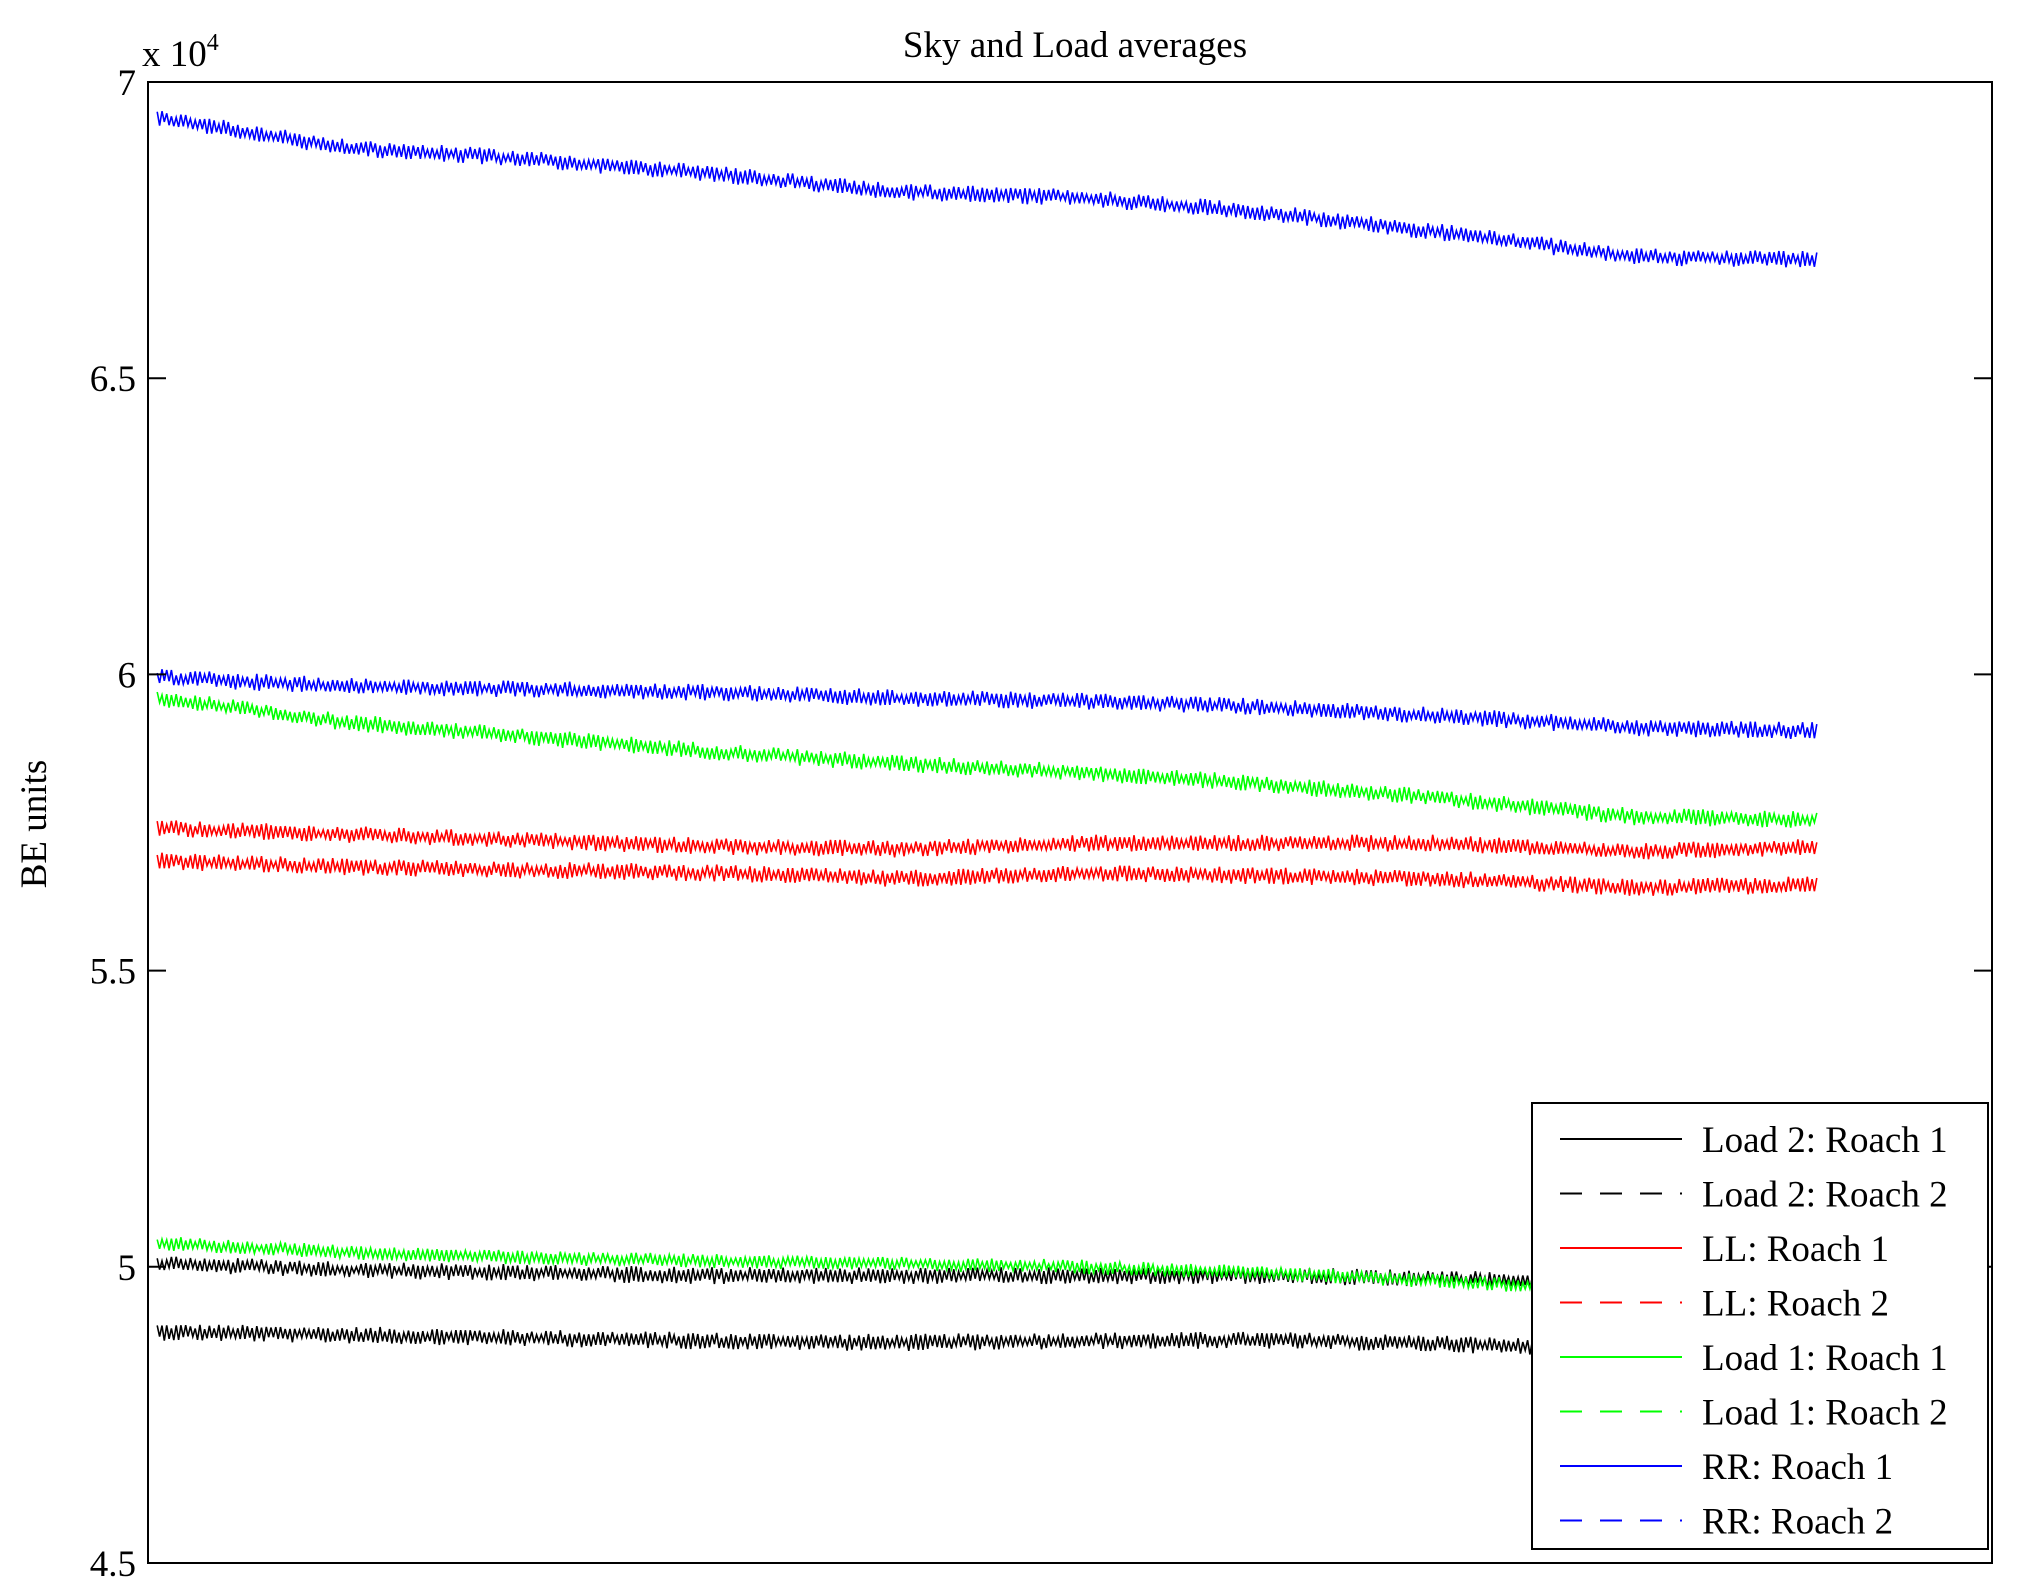  What do you see at coordinates (127, 1268) in the screenshot?
I see `y-tick-label: 5` at bounding box center [127, 1268].